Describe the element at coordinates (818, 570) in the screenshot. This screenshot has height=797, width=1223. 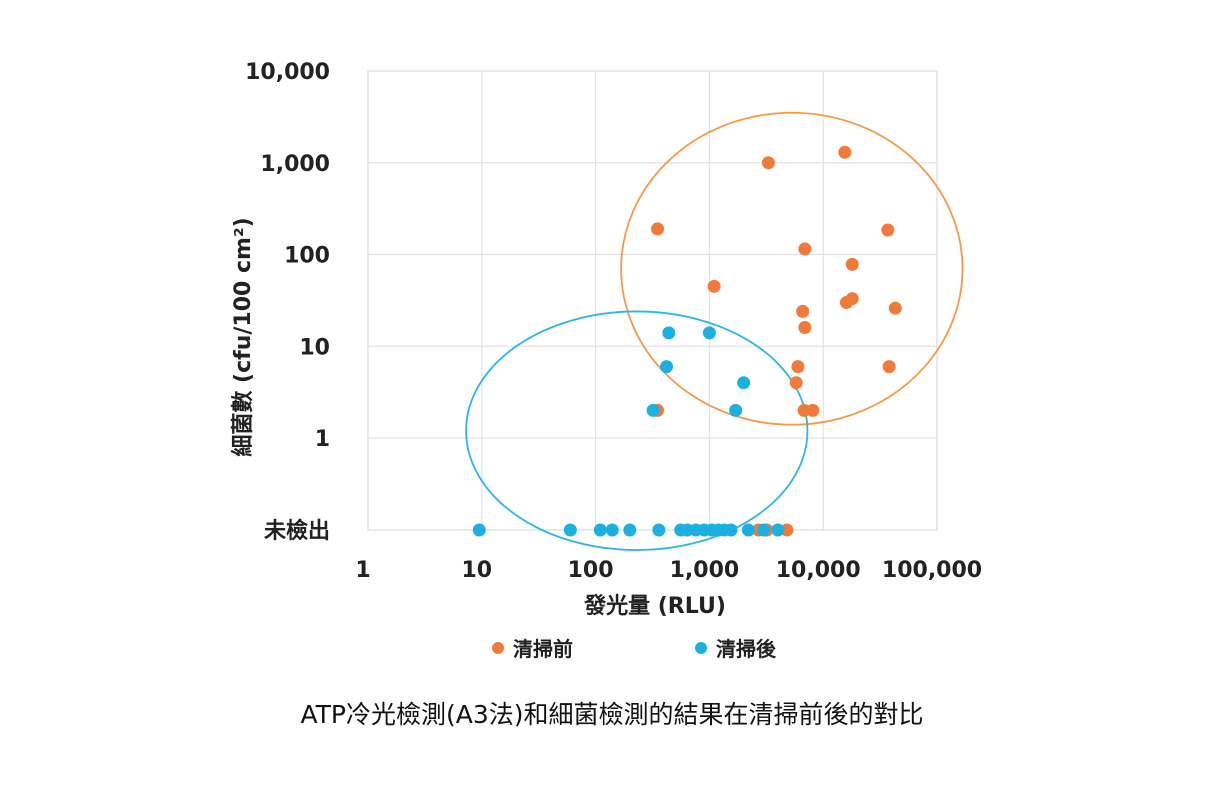
I see `x-tick-label: 10,000` at that location.